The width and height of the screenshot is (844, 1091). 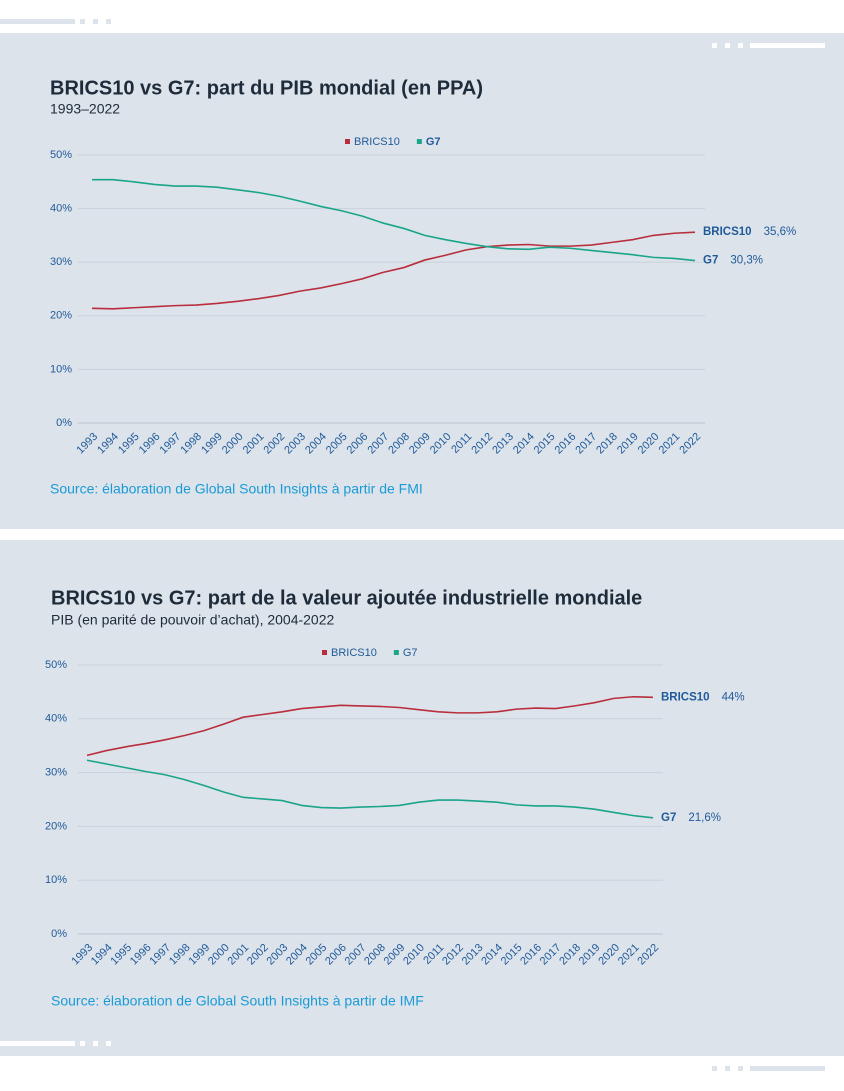 I want to click on data-label: 44%, so click(x=733, y=697).